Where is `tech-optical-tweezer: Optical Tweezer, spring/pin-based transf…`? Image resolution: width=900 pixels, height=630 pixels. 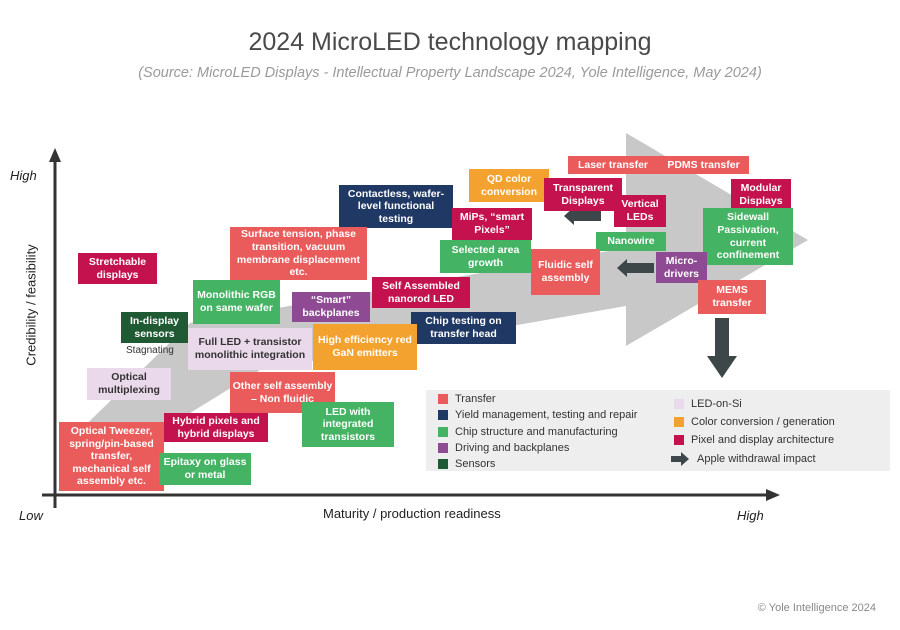
tech-optical-tweezer: Optical Tweezer, spring/pin-based transf… is located at coordinates (111, 456).